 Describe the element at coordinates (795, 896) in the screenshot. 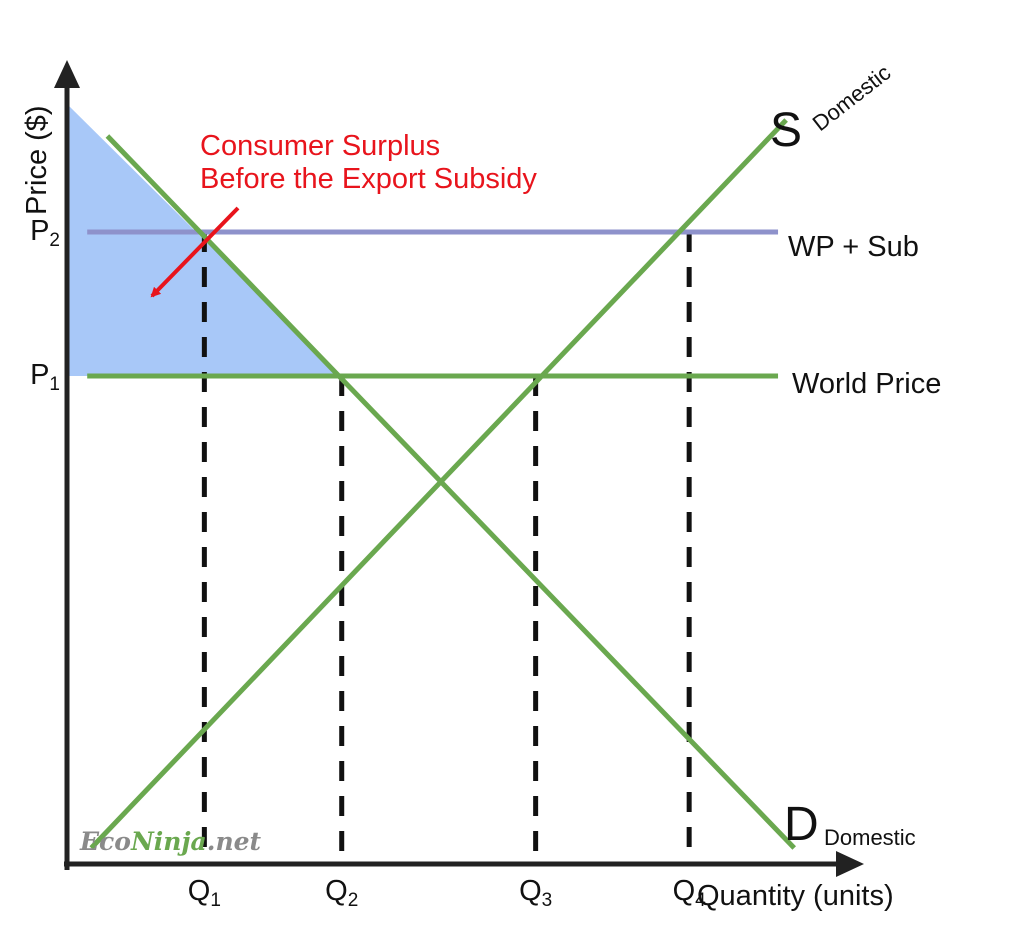

I see `x-axis-label: Quantity (units)` at that location.